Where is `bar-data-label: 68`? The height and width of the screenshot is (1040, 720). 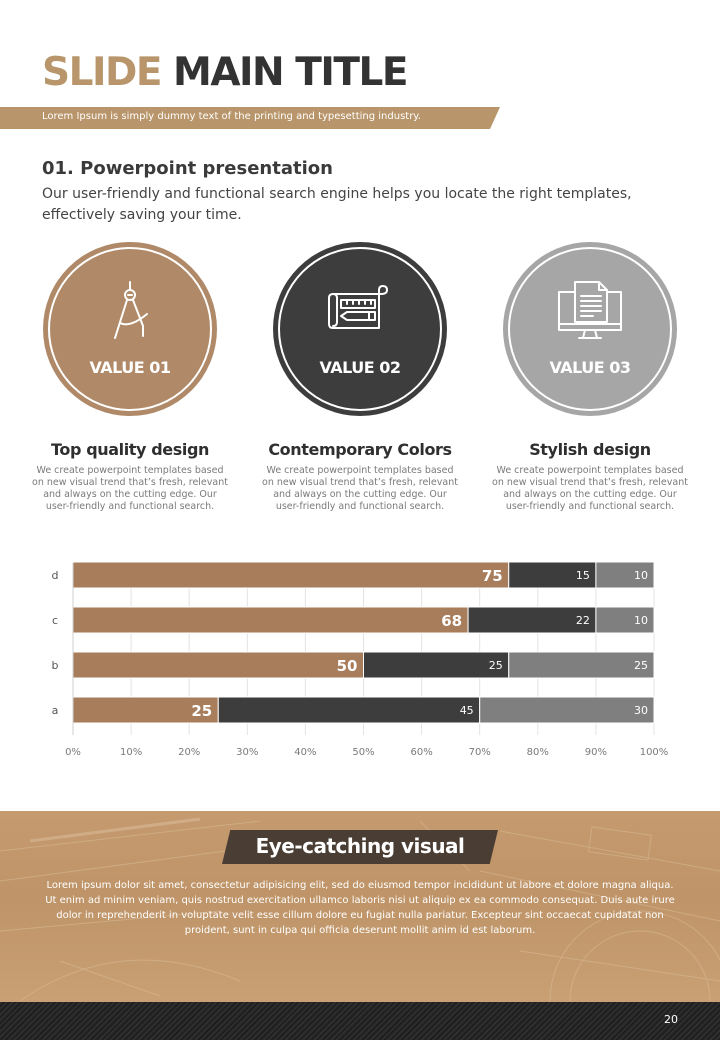
bar-data-label: 68 is located at coordinates (451, 621).